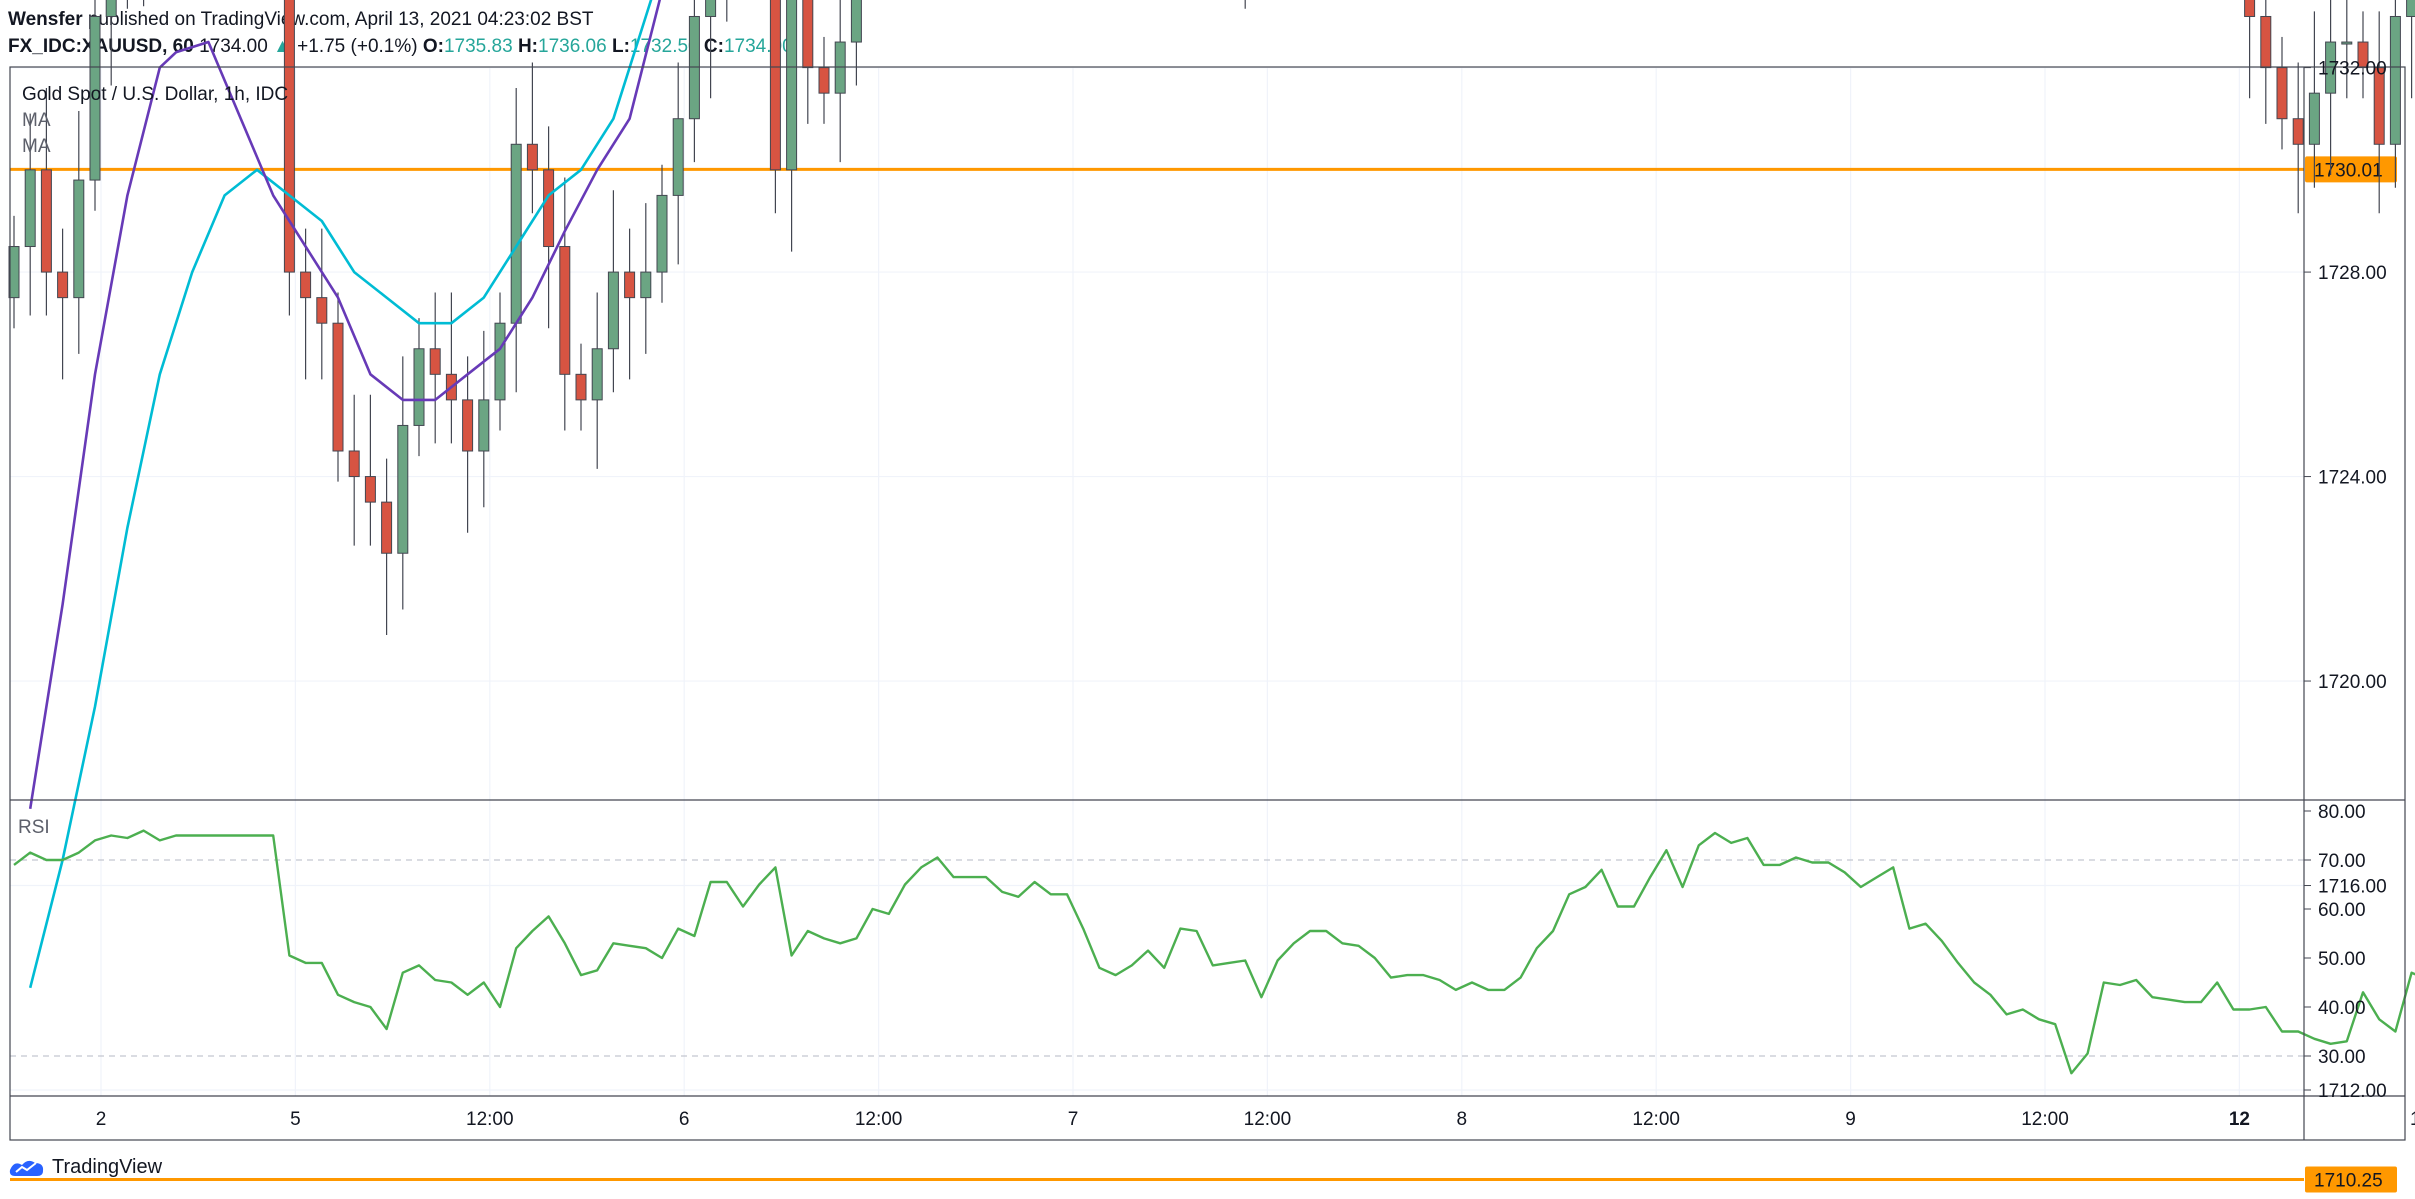 Image resolution: width=2415 pixels, height=1199 pixels. I want to click on price-tick-label: 1712.00, so click(2352, 1091).